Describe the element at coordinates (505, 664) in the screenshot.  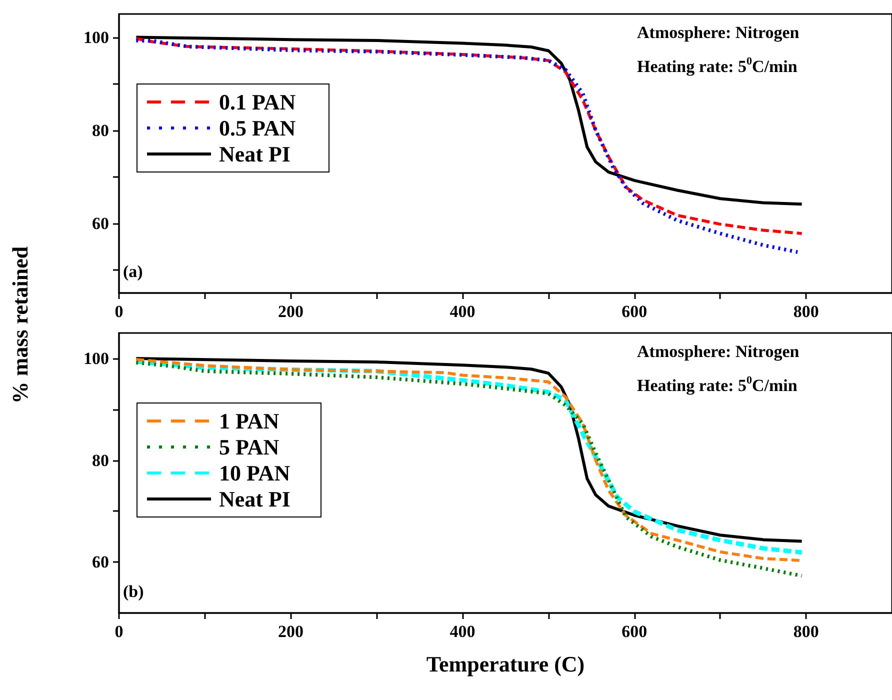
I see `x-axis-title: Temperature (C)` at that location.